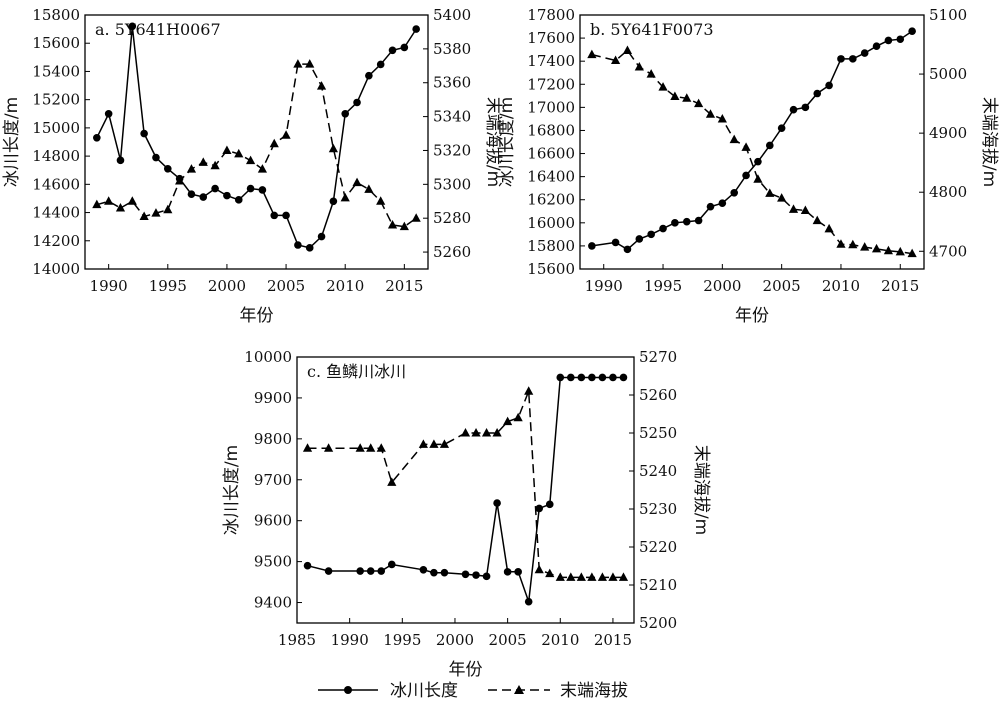  I want to click on y-tick-label: 17000, so click(551, 107).